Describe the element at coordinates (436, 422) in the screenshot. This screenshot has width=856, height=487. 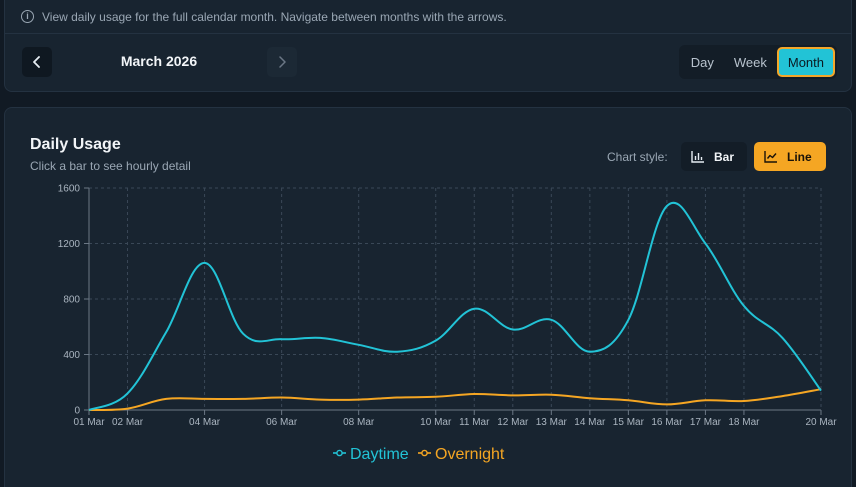
I see `x-tick-label: 10 Mar` at that location.